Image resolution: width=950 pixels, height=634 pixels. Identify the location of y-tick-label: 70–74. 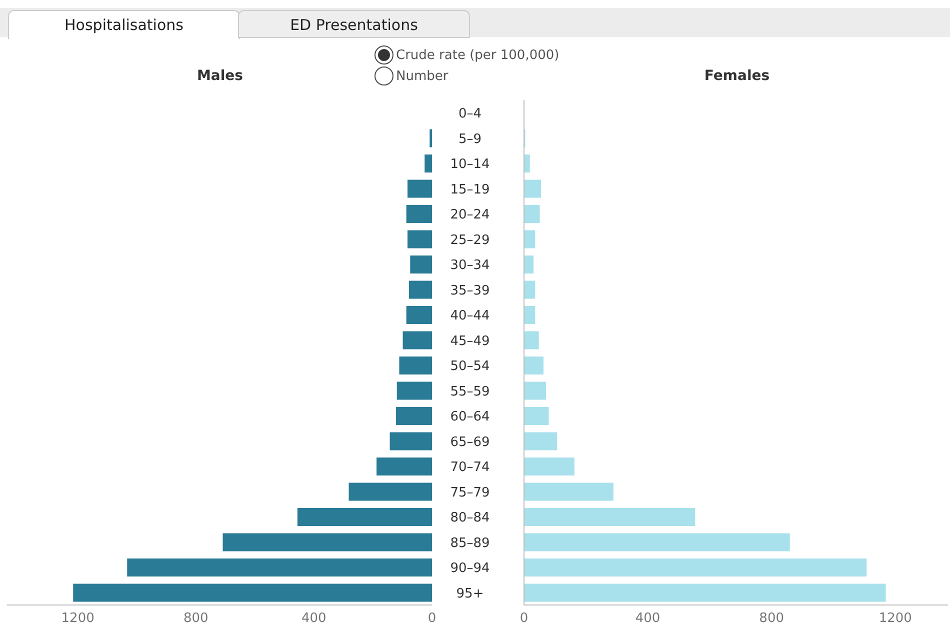
(470, 468).